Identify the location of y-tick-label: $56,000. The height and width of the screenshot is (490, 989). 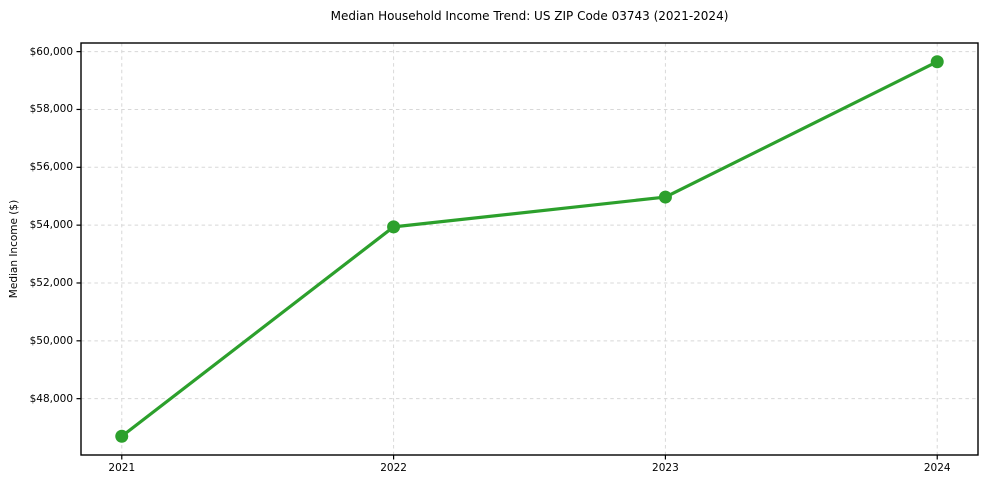
(51, 167).